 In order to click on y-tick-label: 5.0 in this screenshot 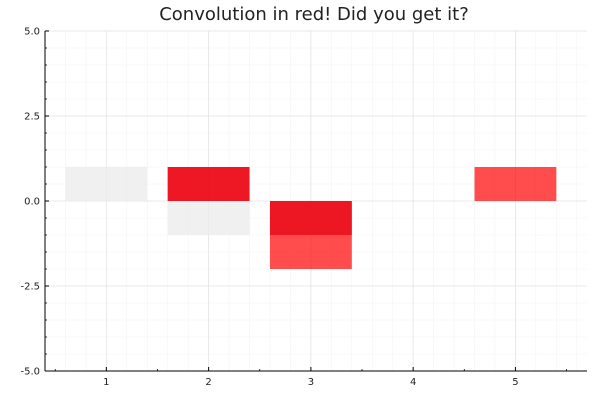, I will do `click(32, 32)`.